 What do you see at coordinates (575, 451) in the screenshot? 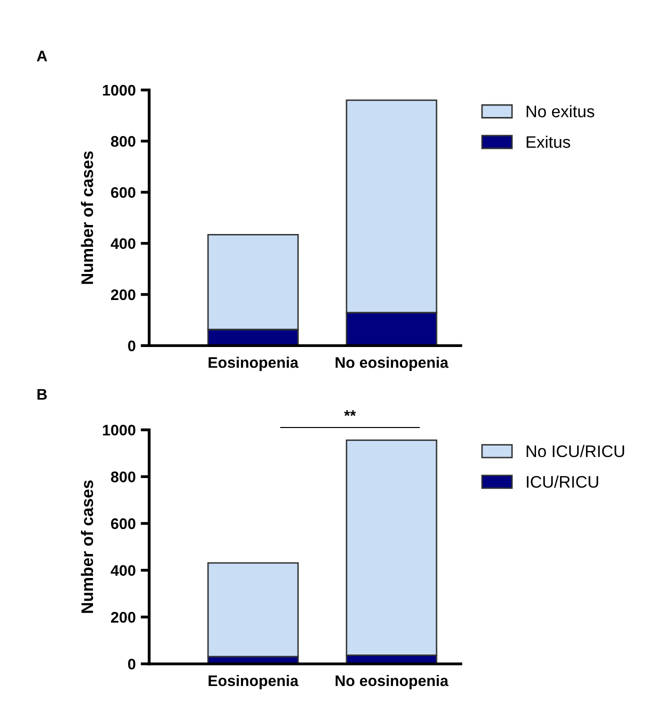
I see `legend-label: No ICU/RICU` at bounding box center [575, 451].